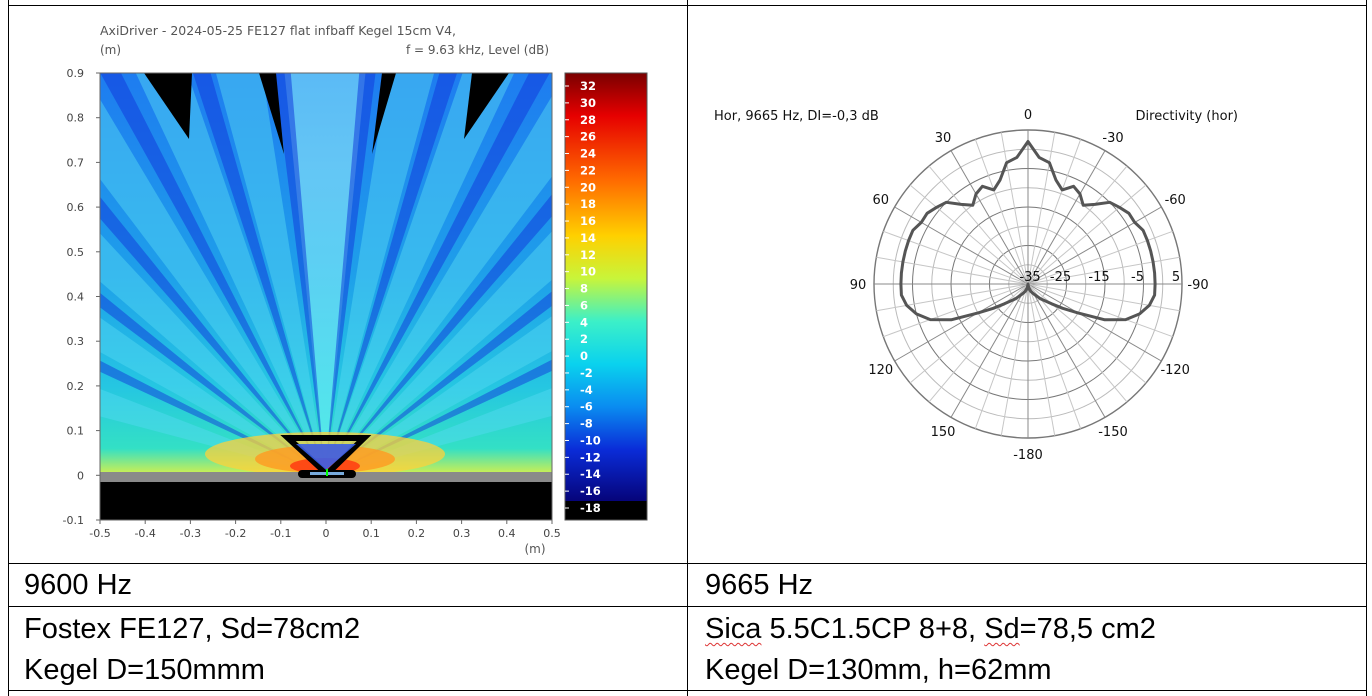  What do you see at coordinates (1137, 277) in the screenshot?
I see `polar-radial-label: -5` at bounding box center [1137, 277].